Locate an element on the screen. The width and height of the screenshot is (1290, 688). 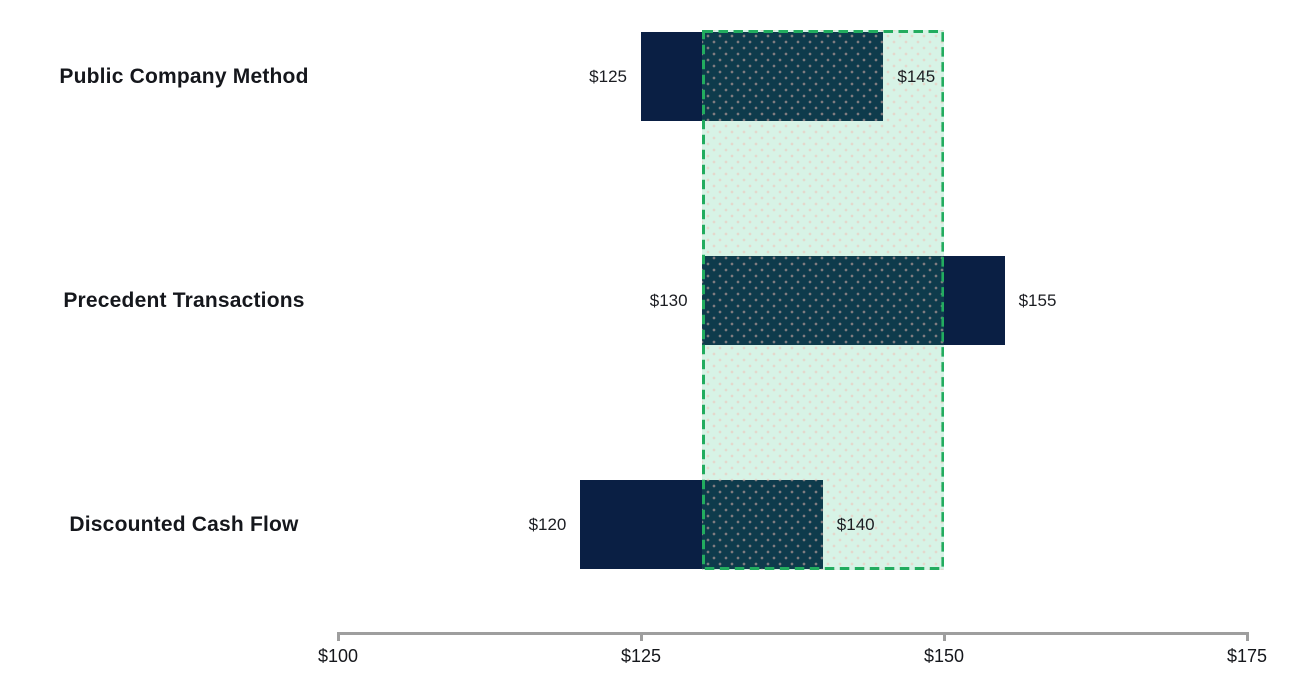
low-value-label: $120 is located at coordinates (547, 524).